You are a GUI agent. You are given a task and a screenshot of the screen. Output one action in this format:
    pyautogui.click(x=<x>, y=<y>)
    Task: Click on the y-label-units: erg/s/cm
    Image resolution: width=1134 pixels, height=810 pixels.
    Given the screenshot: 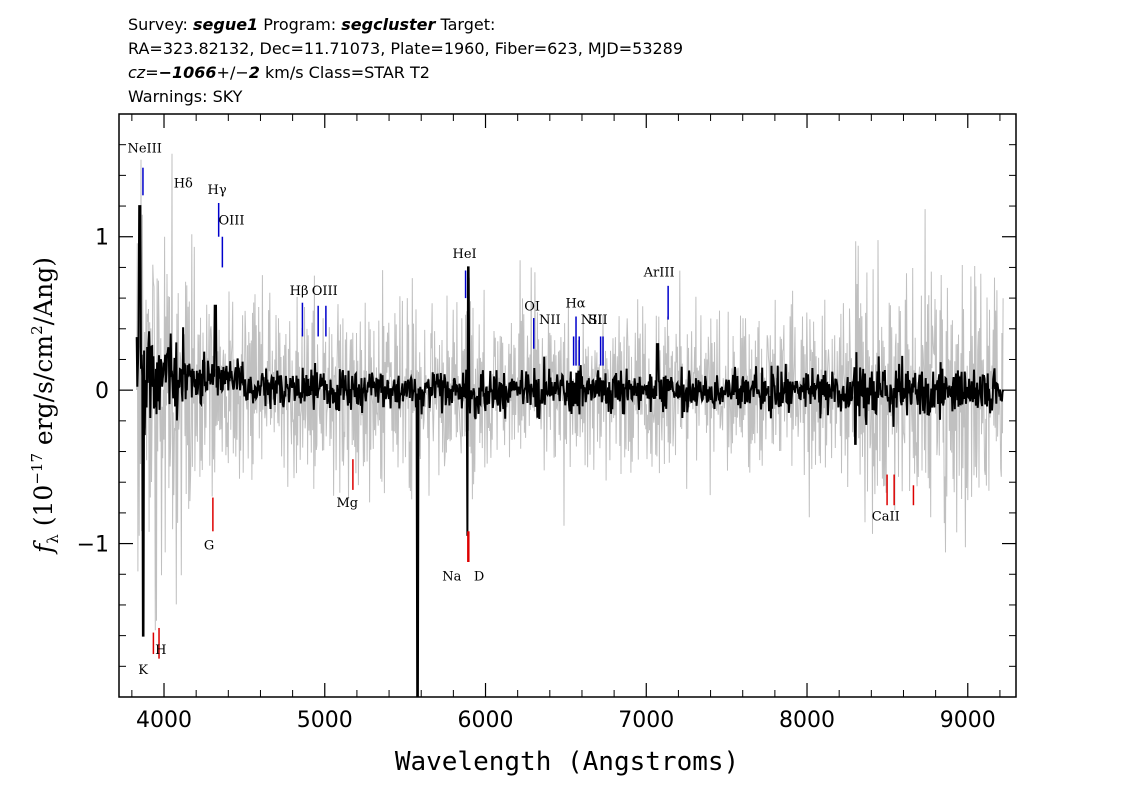 What is the action you would take?
    pyautogui.click(x=43, y=394)
    